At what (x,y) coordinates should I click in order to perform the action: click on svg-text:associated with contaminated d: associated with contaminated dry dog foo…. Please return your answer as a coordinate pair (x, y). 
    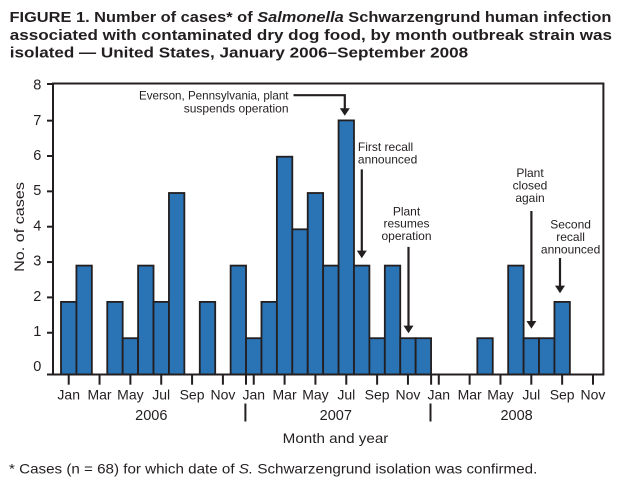
    Looking at the image, I should click on (311, 35).